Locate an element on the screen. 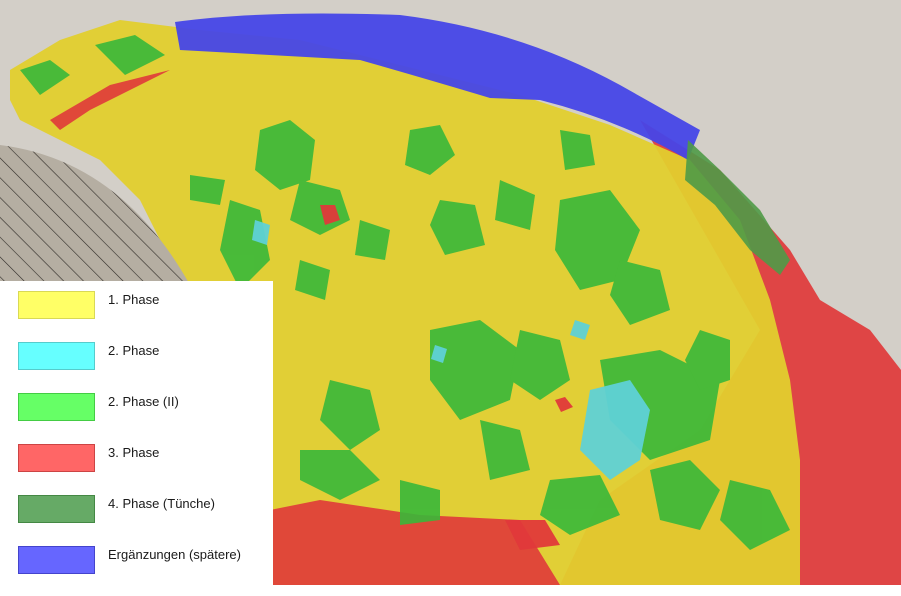 Image resolution: width=901 pixels, height=596 pixels. legend-label-phase1: 1. Phase is located at coordinates (134, 299).